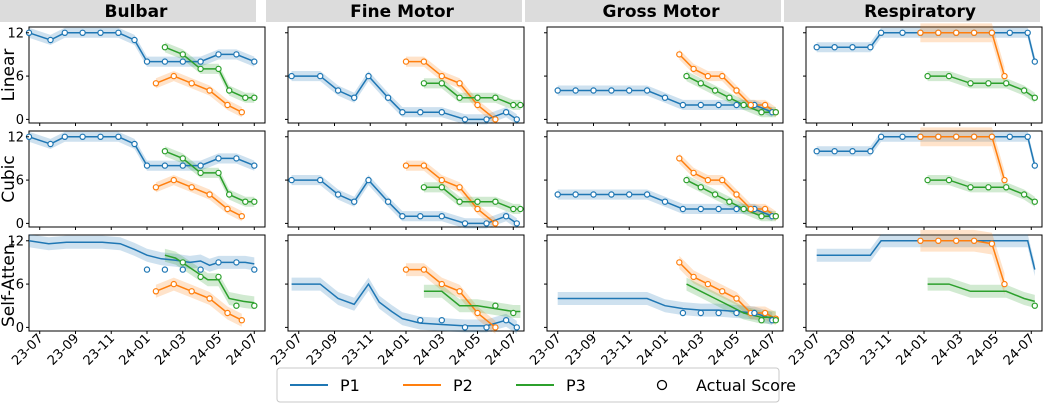  Describe the element at coordinates (27, 349) in the screenshot. I see `x-tick-label: 23-07` at that location.